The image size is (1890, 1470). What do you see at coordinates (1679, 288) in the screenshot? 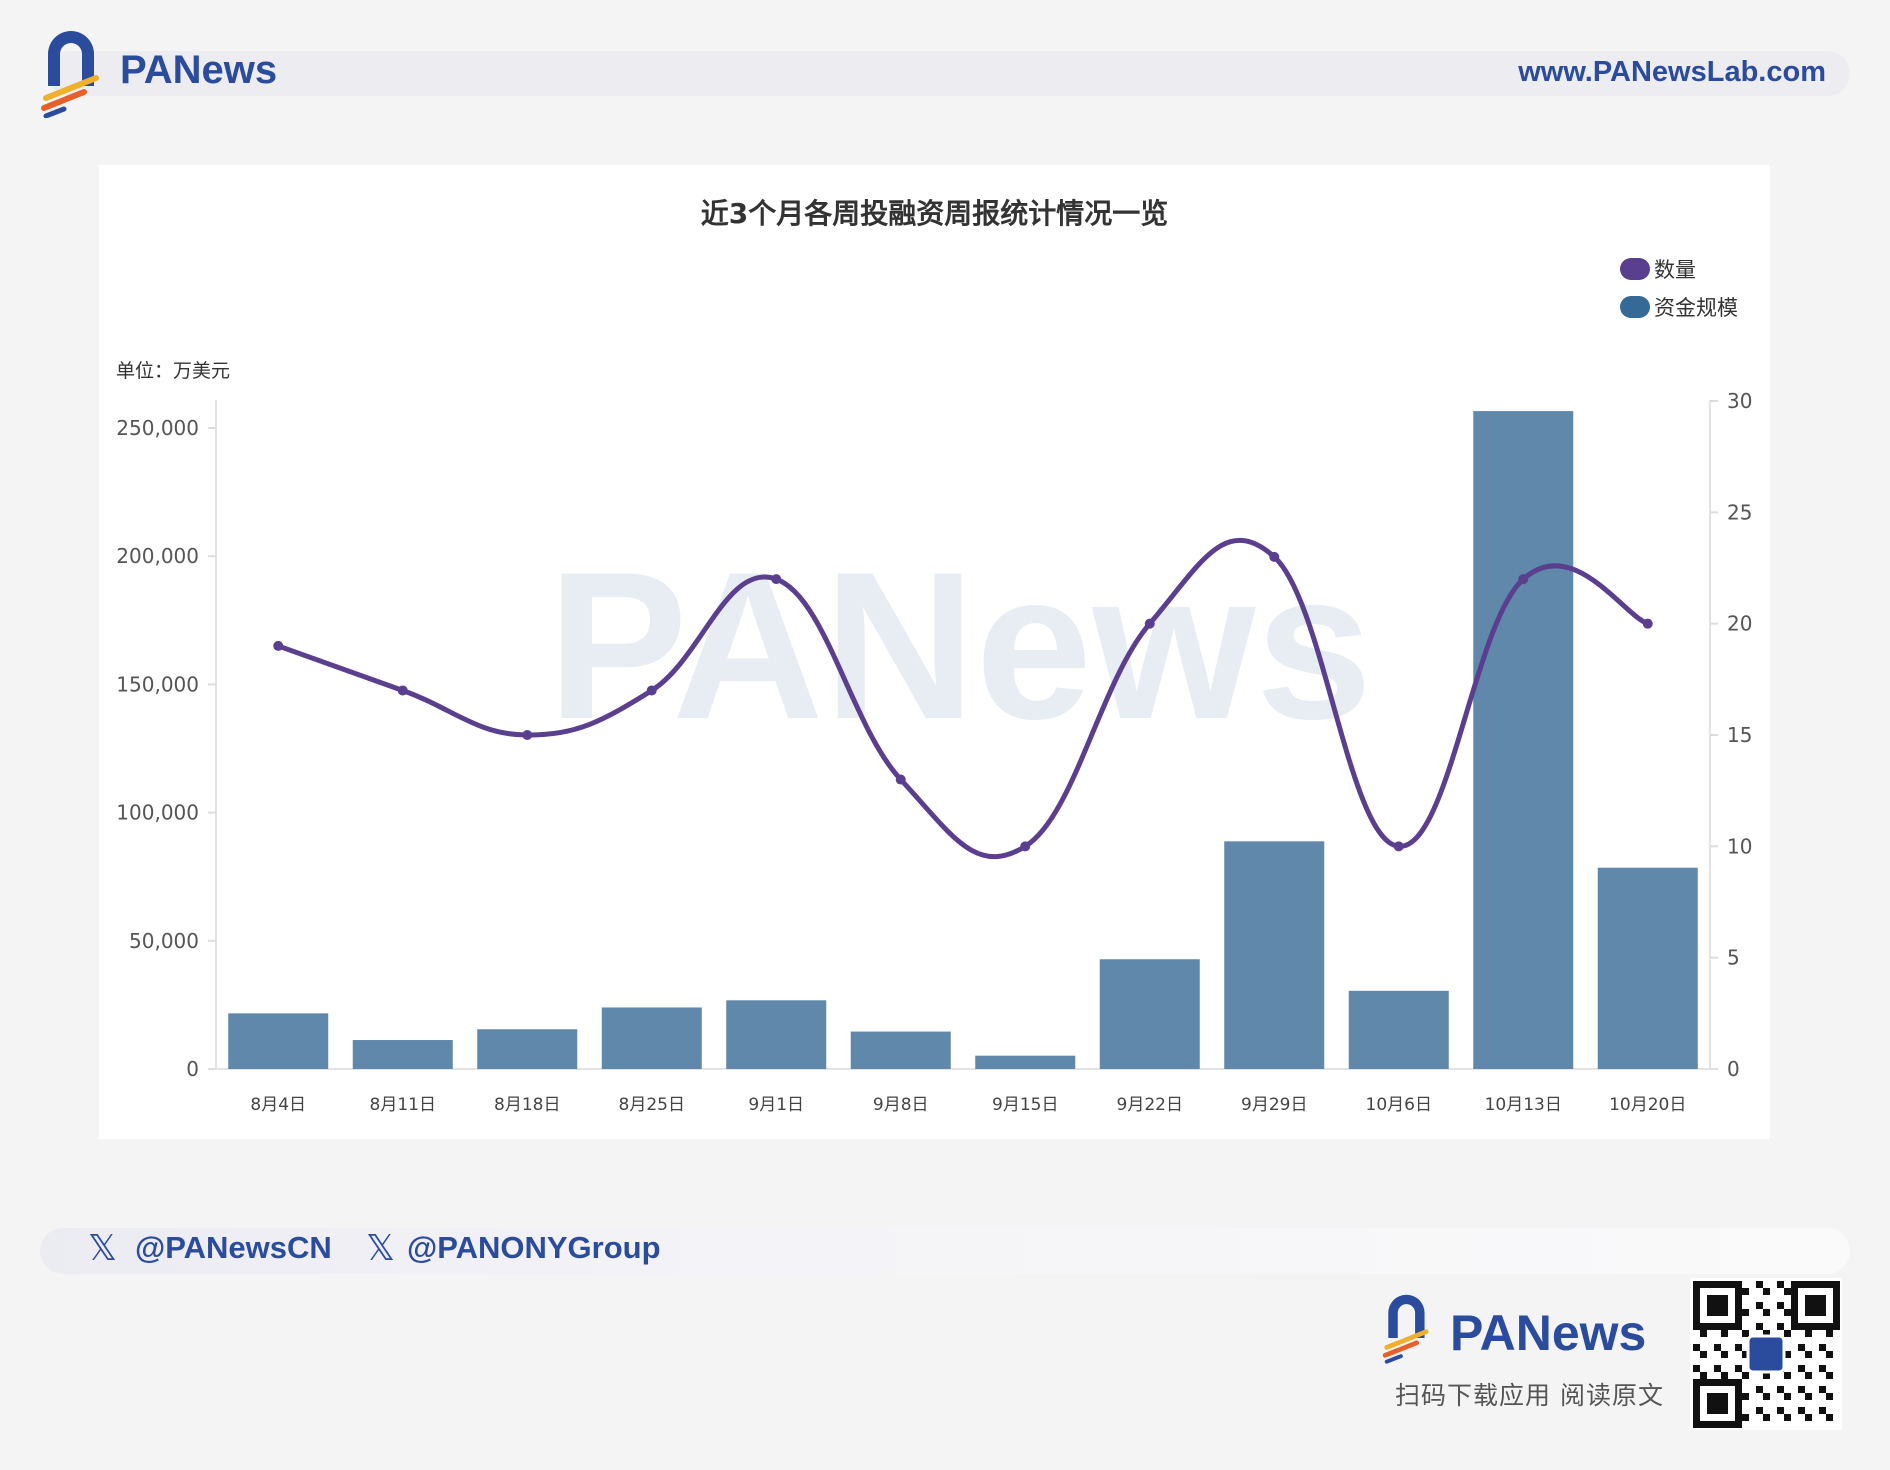
I see `legend: 数量 资金规模` at bounding box center [1679, 288].